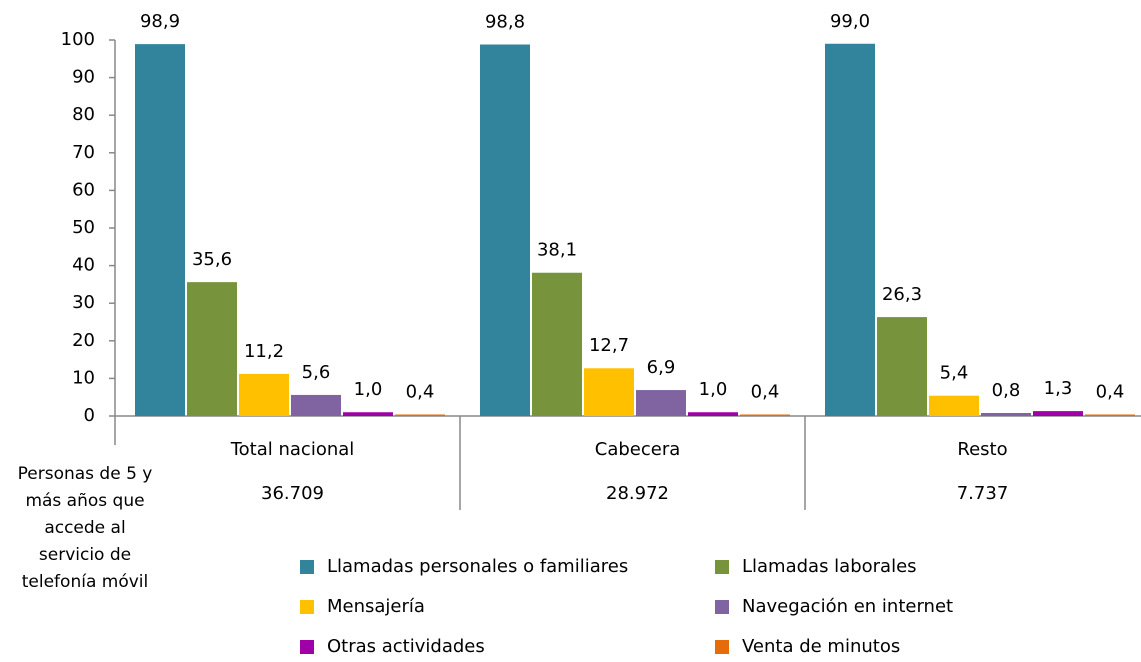 The width and height of the screenshot is (1141, 662). What do you see at coordinates (982, 449) in the screenshot?
I see `x-tick-label: Resto` at bounding box center [982, 449].